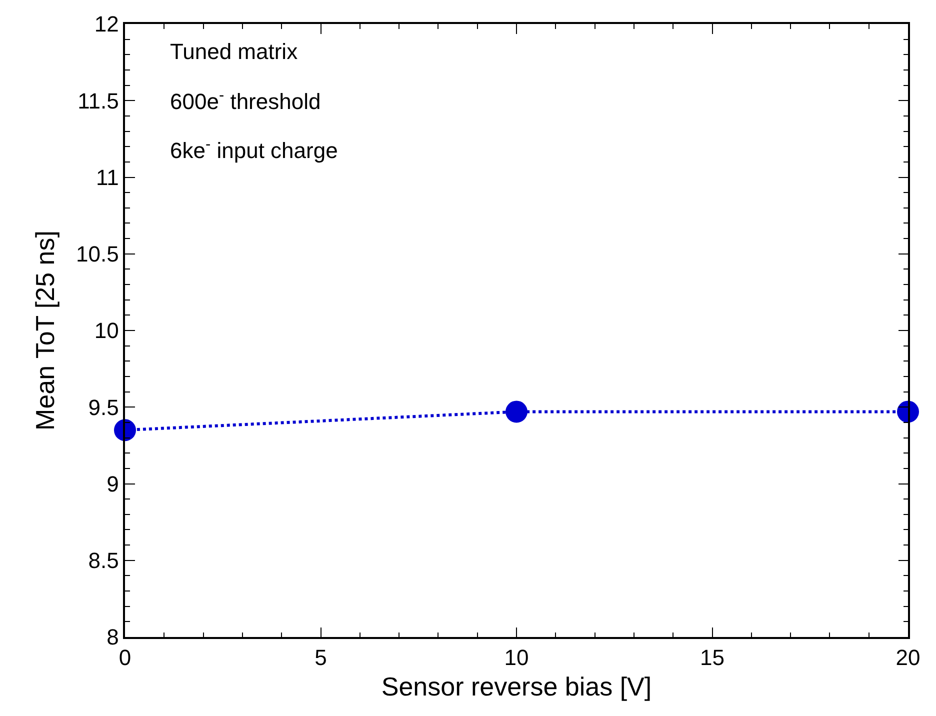 Image resolution: width=936 pixels, height=716 pixels. What do you see at coordinates (245, 100) in the screenshot?
I see `annotation: 600e$^{-}$ threshold` at bounding box center [245, 100].